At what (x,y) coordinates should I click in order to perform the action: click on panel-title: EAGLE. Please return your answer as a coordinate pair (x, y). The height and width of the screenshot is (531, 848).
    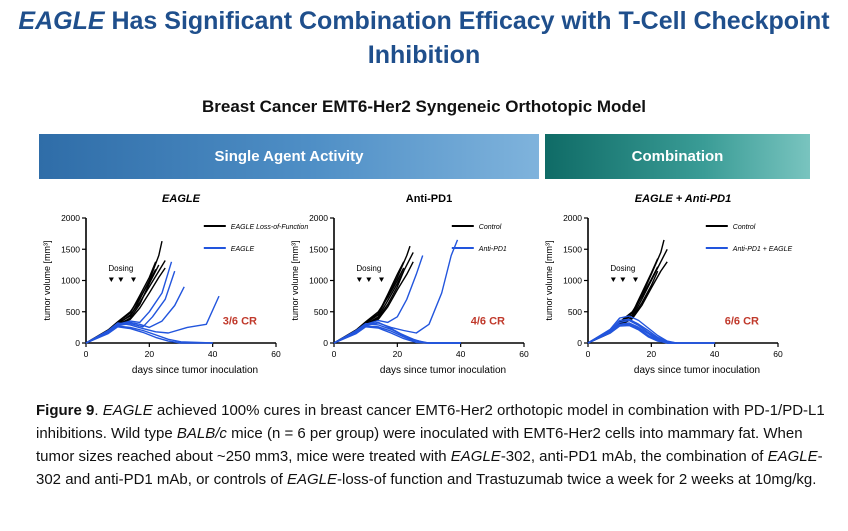
    Looking at the image, I should click on (181, 199).